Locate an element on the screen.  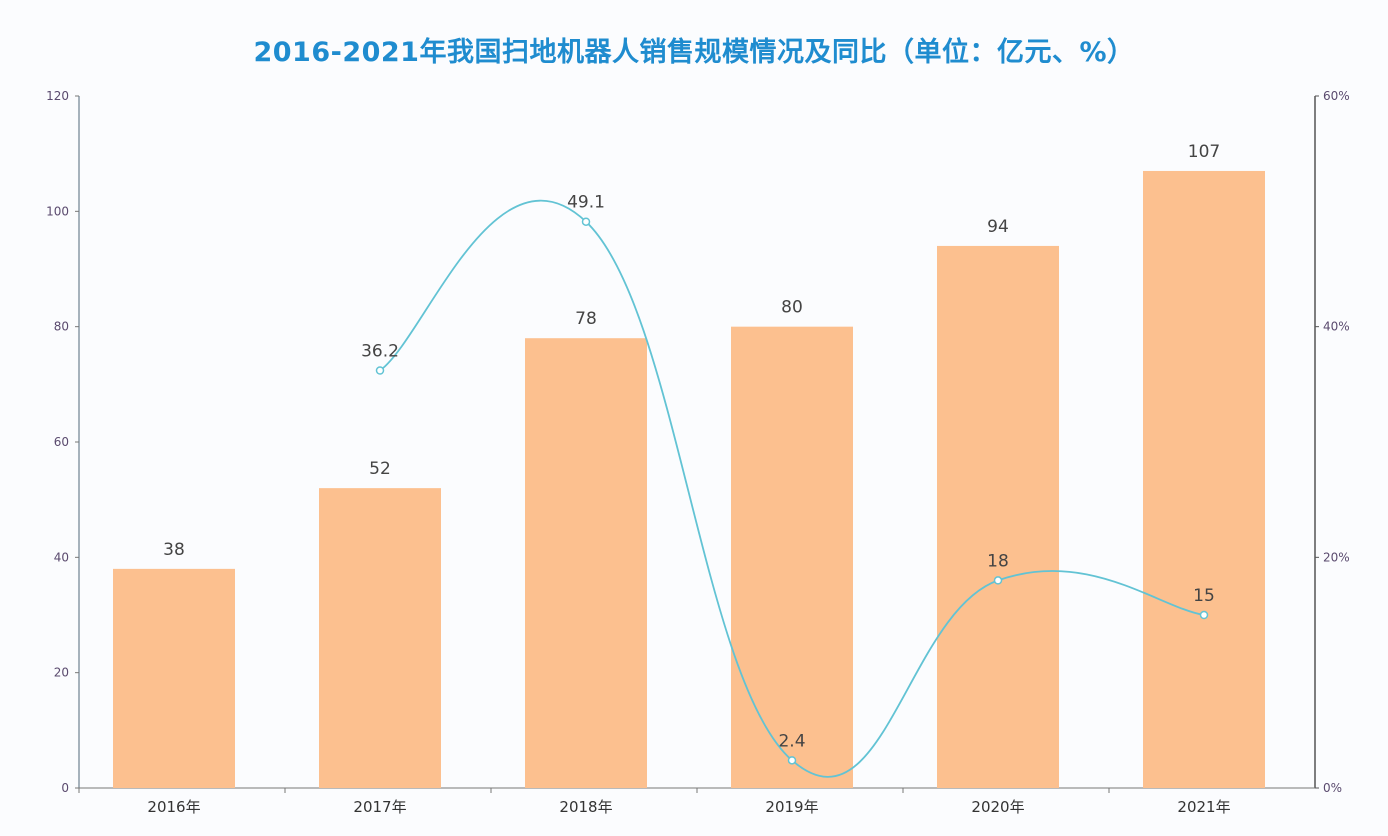
left-tick-label: 120 is located at coordinates (57, 96).